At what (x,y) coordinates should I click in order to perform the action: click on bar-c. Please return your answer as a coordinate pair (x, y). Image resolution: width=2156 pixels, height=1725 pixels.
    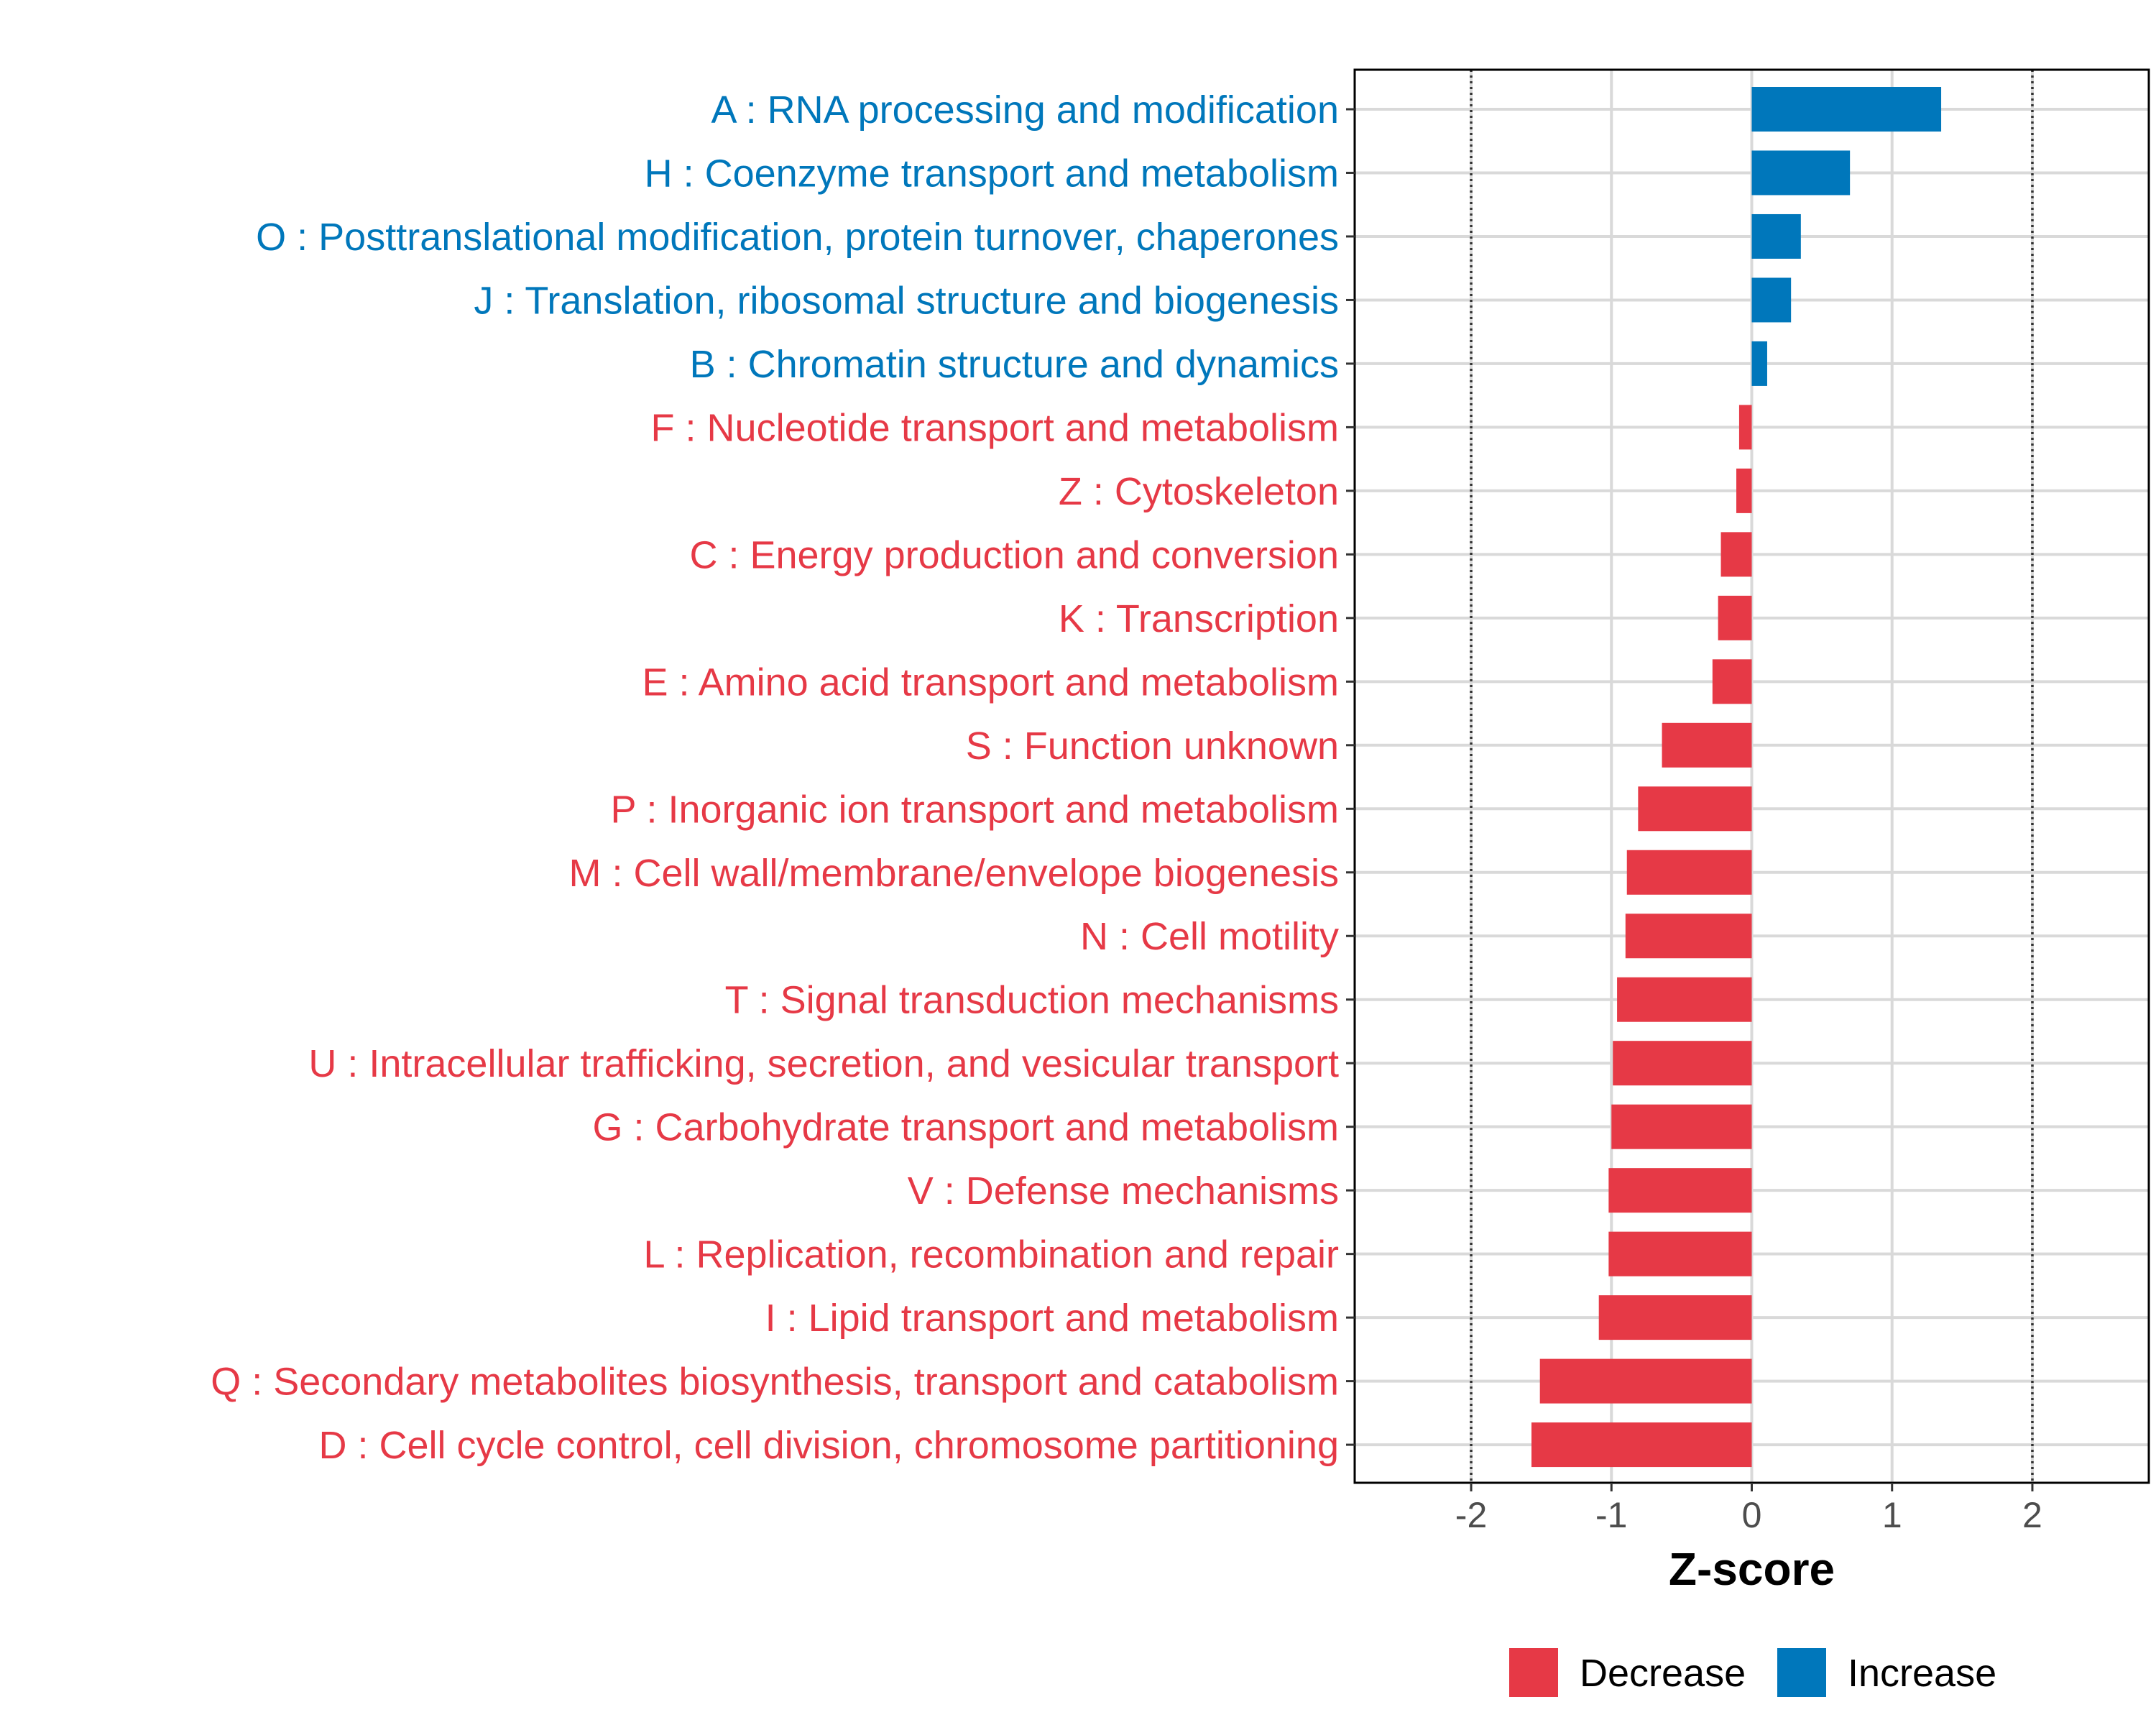
    Looking at the image, I should click on (1736, 554).